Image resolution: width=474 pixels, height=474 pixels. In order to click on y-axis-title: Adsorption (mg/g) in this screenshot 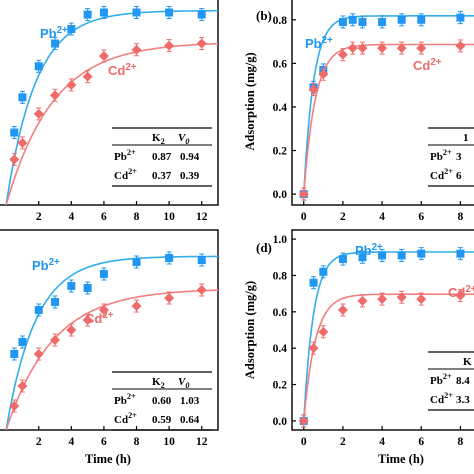, I will do `click(250, 101)`.